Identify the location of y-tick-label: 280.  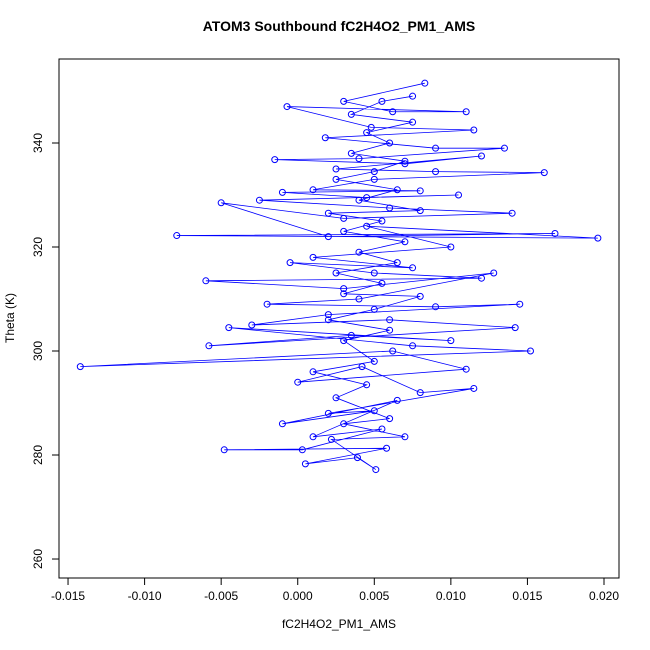
(38, 455).